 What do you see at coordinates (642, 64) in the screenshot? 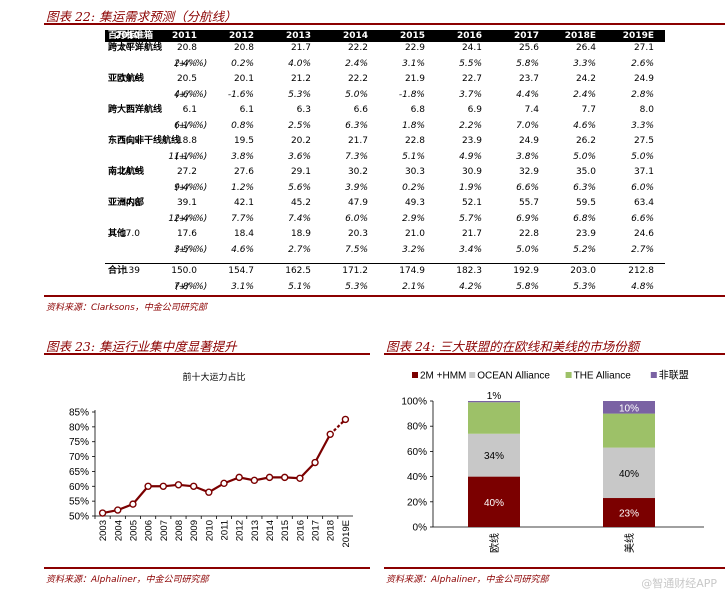
I see `table-growth-cell: 2.6%` at bounding box center [642, 64].